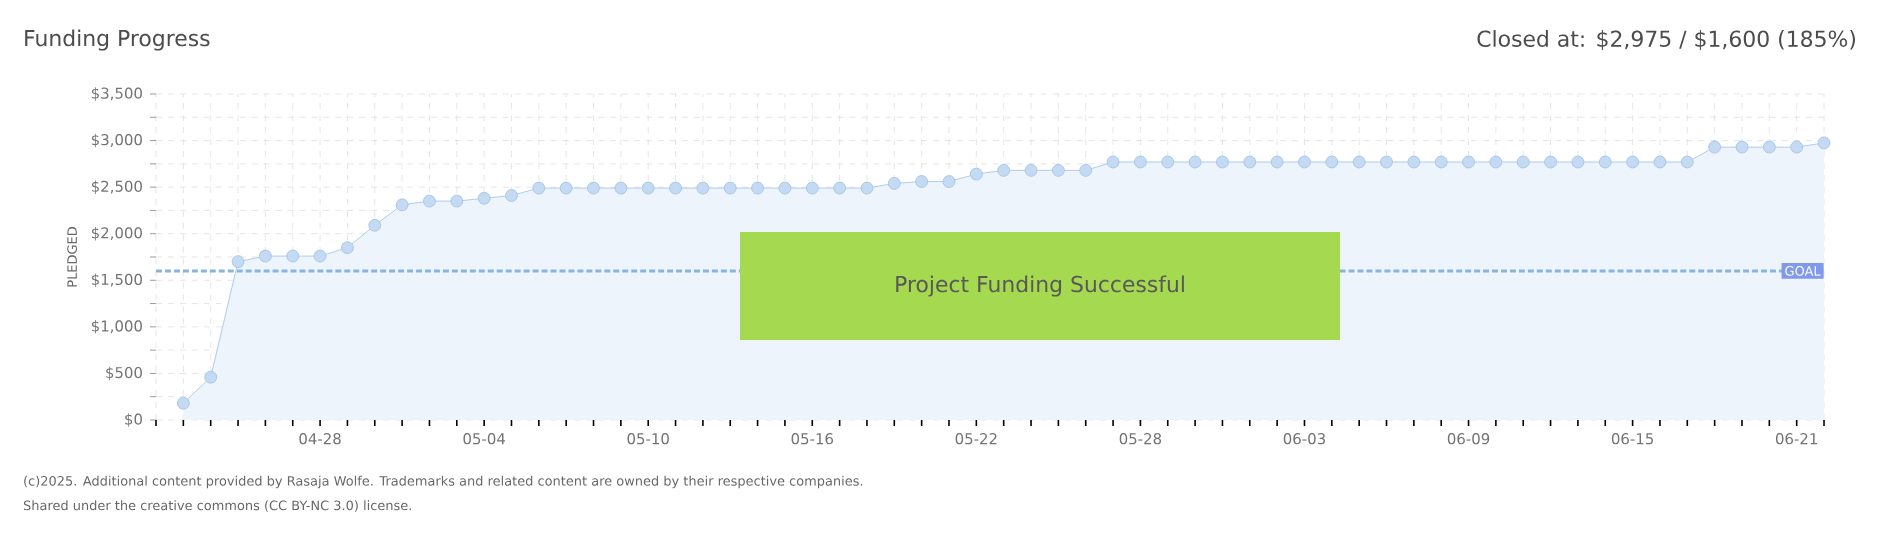  Describe the element at coordinates (1040, 286) in the screenshot. I see `annotation: Project Funding Successful` at that location.